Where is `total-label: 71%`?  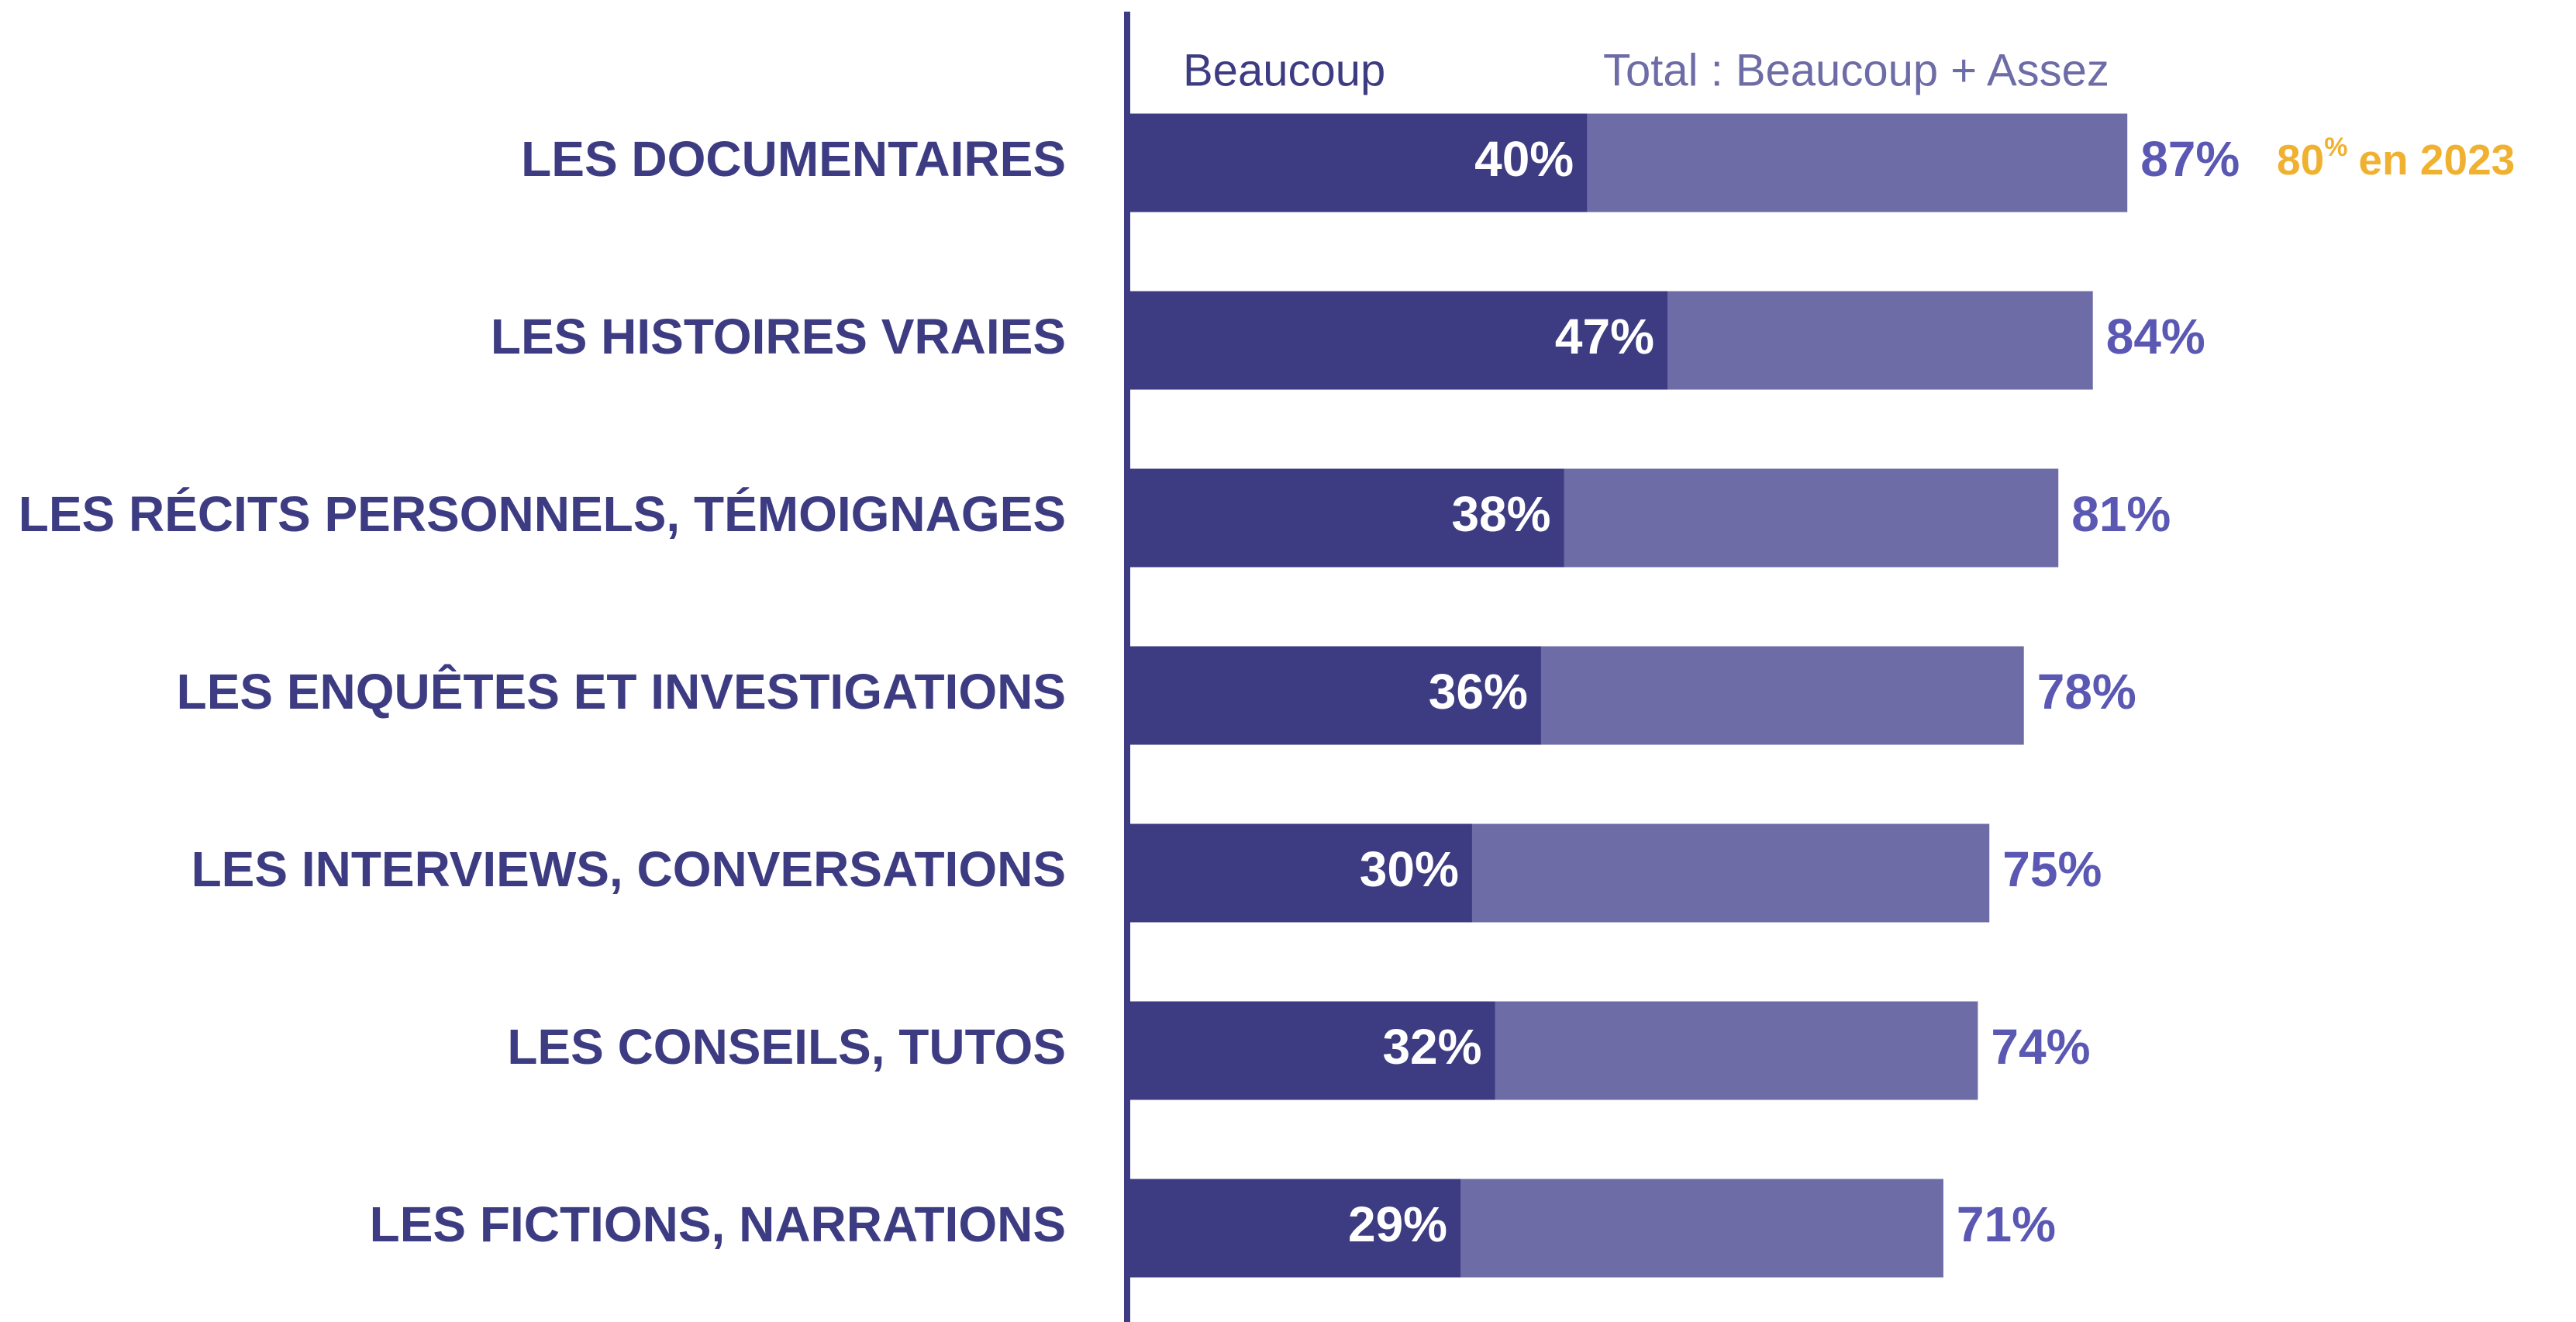
total-label: 71% is located at coordinates (2006, 1224).